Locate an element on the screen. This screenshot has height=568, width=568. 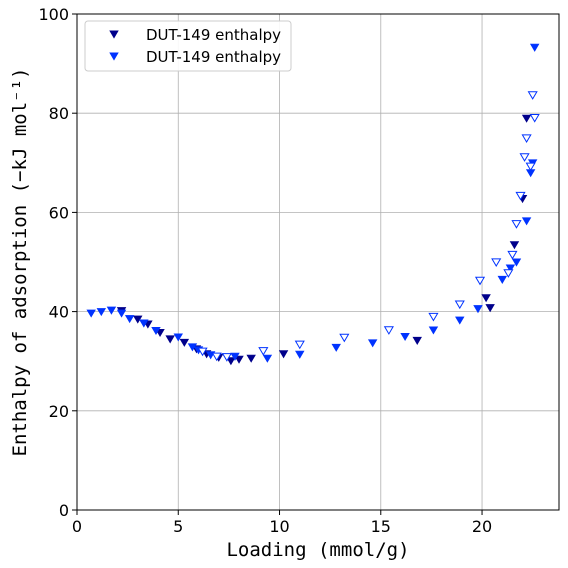
y-tick-label: 60 is located at coordinates (59, 212).